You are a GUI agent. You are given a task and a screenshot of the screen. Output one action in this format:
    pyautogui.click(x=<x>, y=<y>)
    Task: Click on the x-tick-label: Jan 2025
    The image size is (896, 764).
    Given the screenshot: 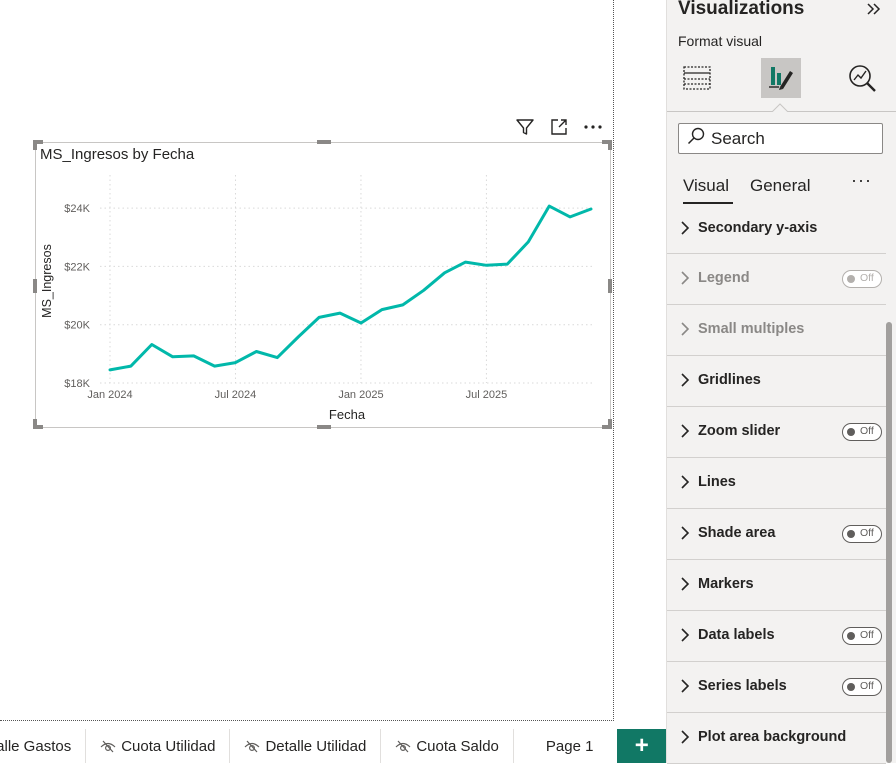 What is the action you would take?
    pyautogui.click(x=360, y=395)
    